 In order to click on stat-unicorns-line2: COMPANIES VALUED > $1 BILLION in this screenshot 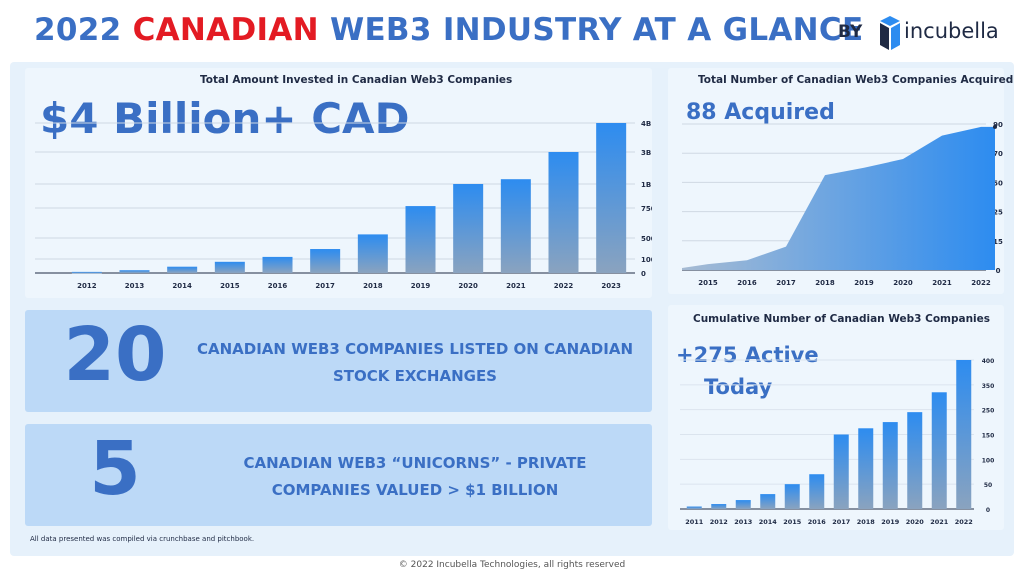, I will do `click(415, 490)`.